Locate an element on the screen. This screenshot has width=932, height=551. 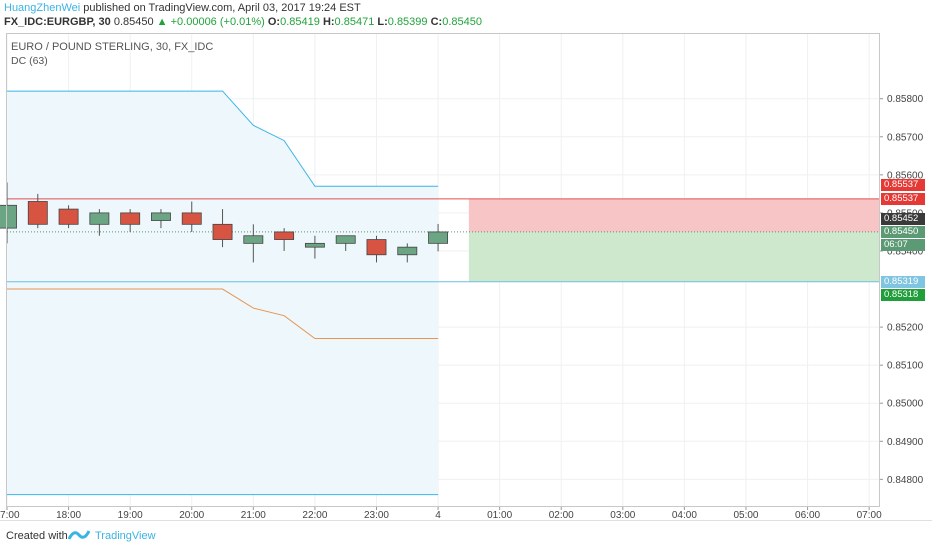
y-tick-label: 0.85700 is located at coordinates (905, 137).